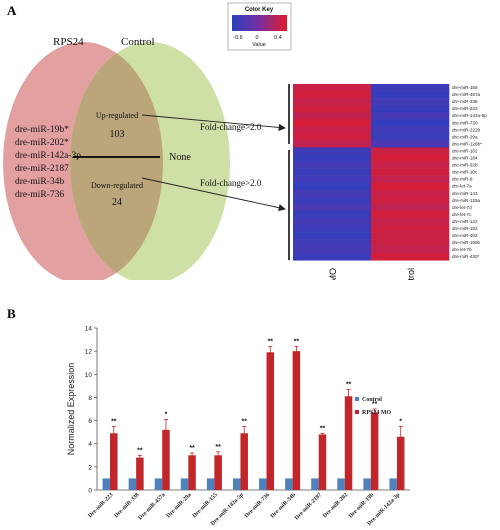  I want to click on heatmap-row-label: dre-miR-457a, so click(466, 94).